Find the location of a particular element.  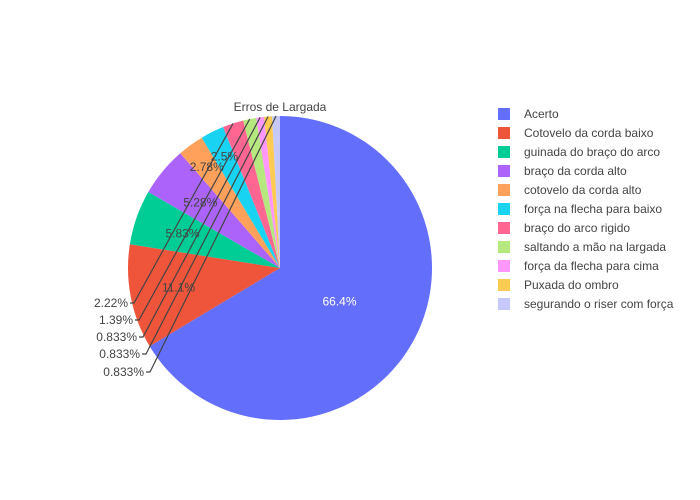

slice-connector-braco-do-arco-rigido is located at coordinates (182, 213).